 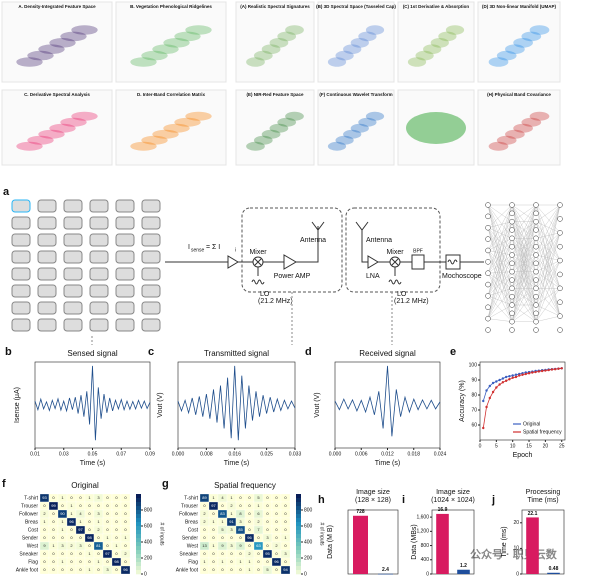 What do you see at coordinates (193, 562) in the screenshot?
I see `row-label: Flag` at bounding box center [193, 562].